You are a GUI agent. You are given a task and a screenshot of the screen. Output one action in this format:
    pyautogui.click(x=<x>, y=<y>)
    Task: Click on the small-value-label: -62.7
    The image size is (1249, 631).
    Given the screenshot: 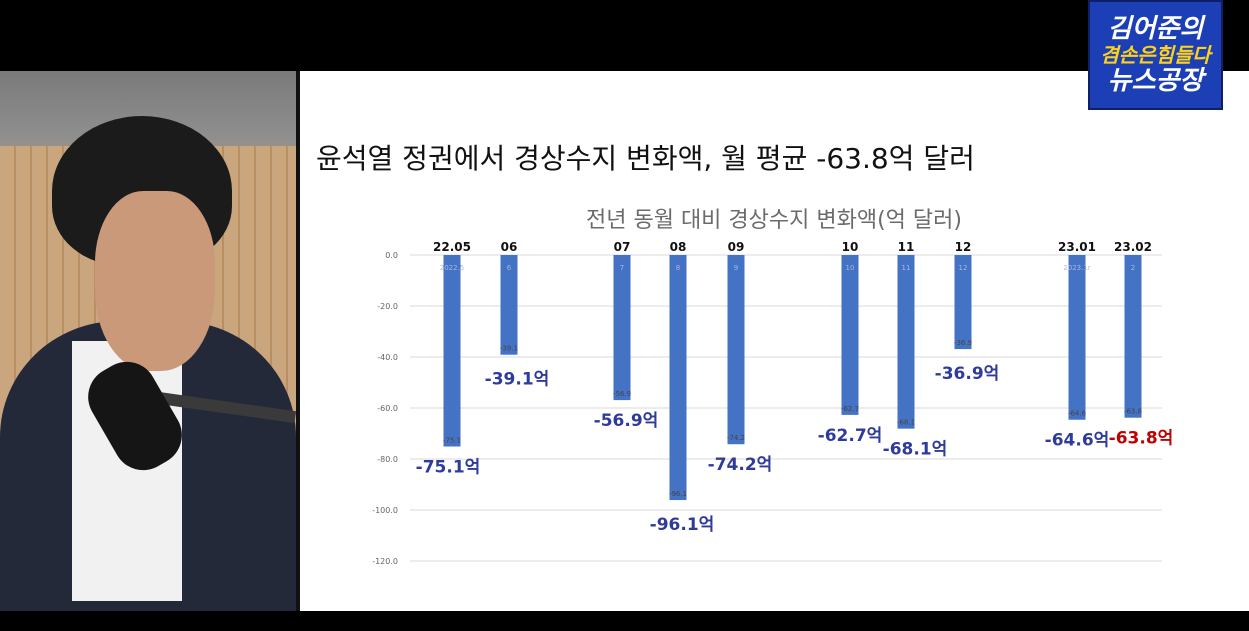 What is the action you would take?
    pyautogui.click(x=850, y=409)
    